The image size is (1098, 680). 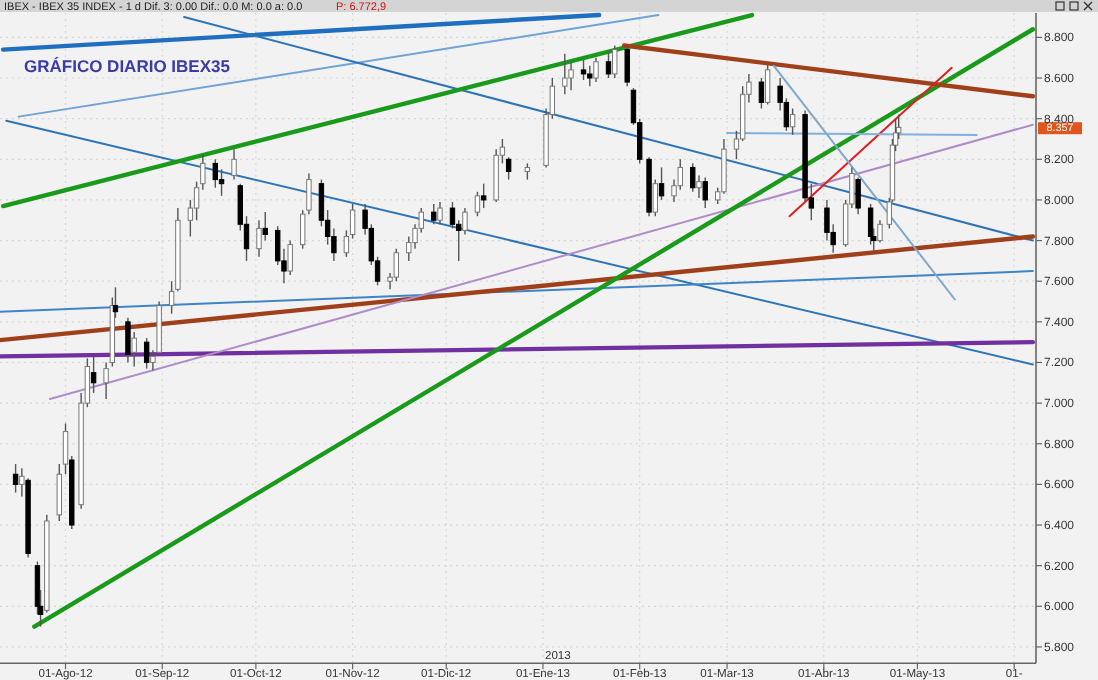 I want to click on text: GRÁFICO DIARIO IBEX35, so click(x=127, y=66).